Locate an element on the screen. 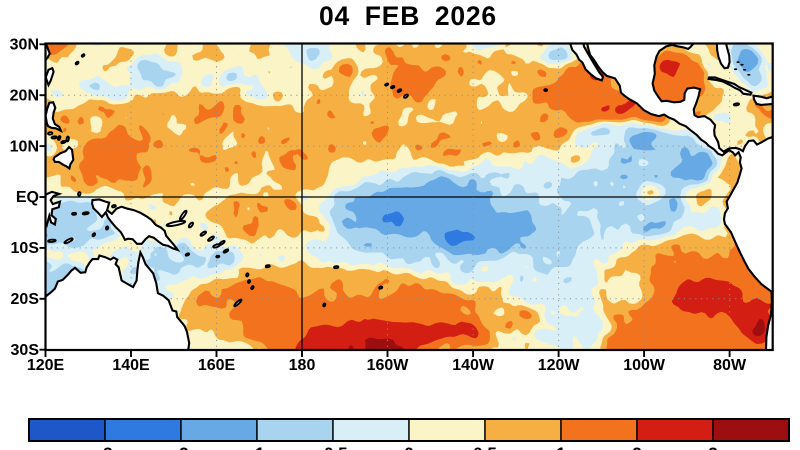 This screenshot has width=800, height=450. svg-text: 140E is located at coordinates (131, 365).